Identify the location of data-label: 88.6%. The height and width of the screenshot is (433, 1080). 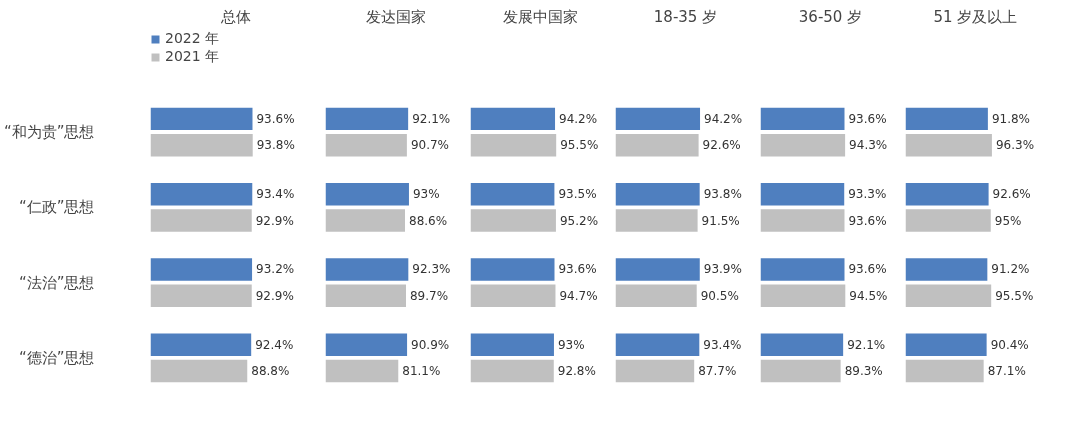
(428, 220).